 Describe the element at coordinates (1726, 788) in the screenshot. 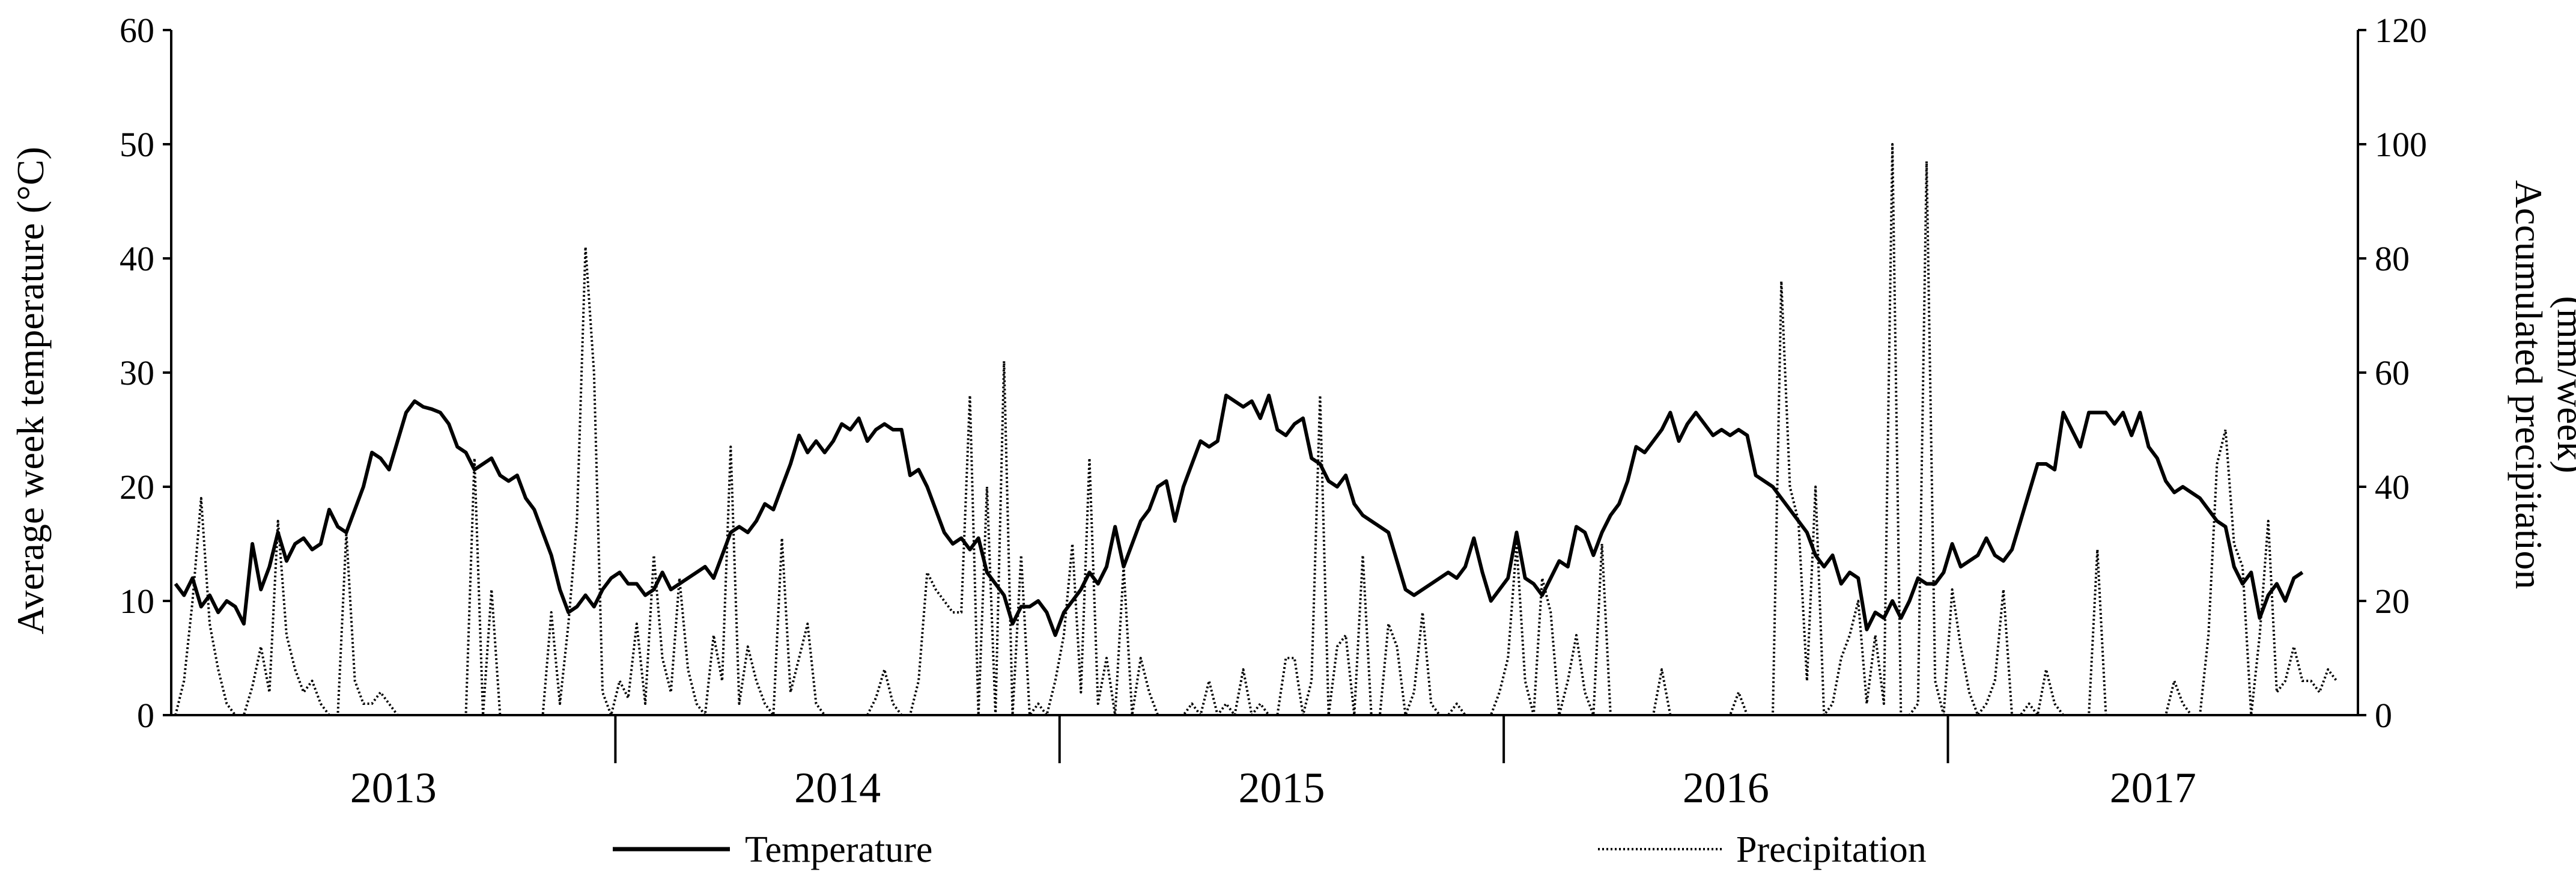

I see `year-label-2016: 2016` at that location.